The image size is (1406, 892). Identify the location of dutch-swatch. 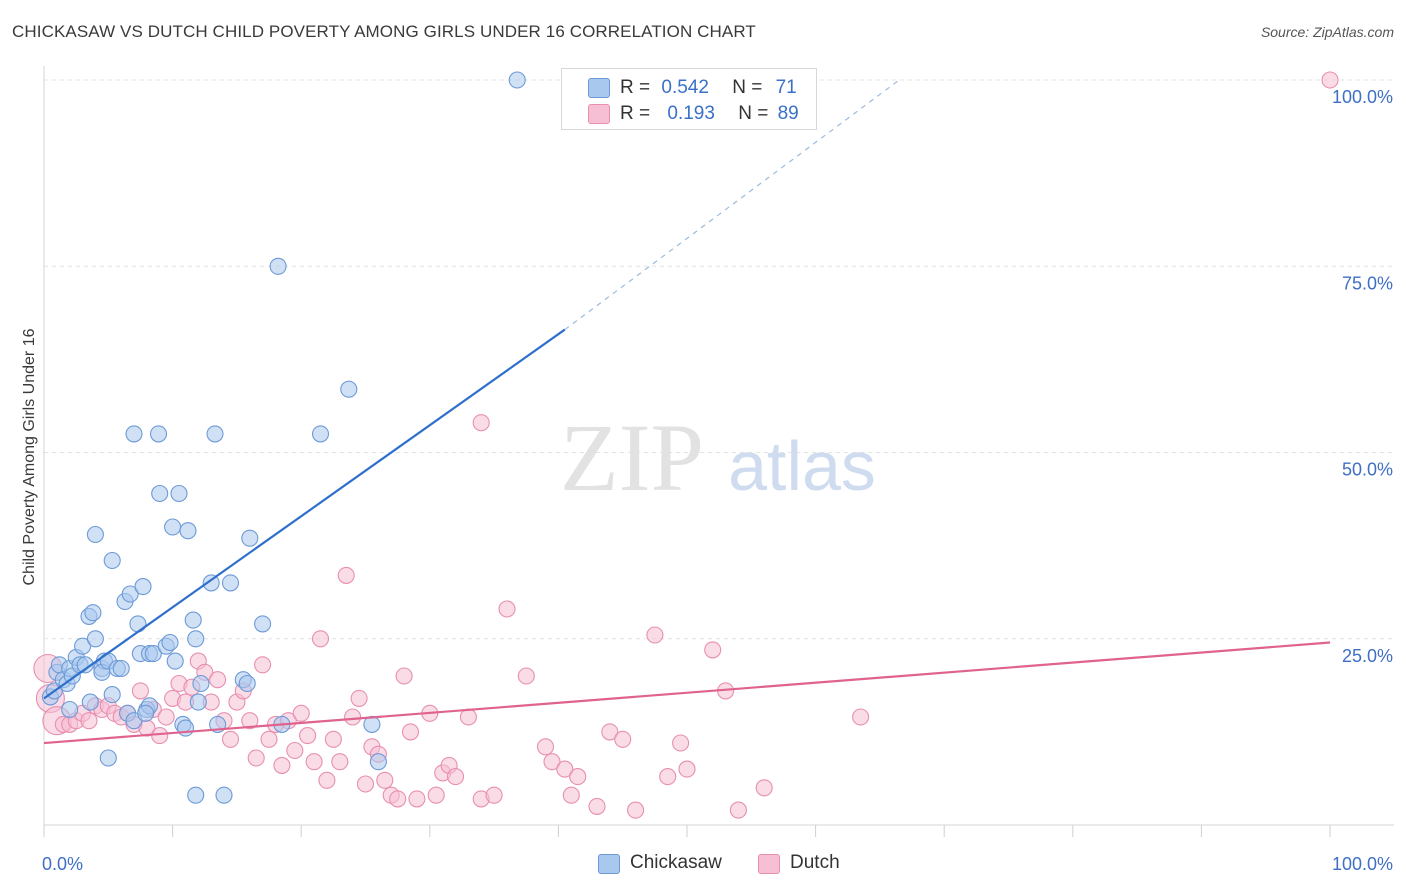
(599, 114).